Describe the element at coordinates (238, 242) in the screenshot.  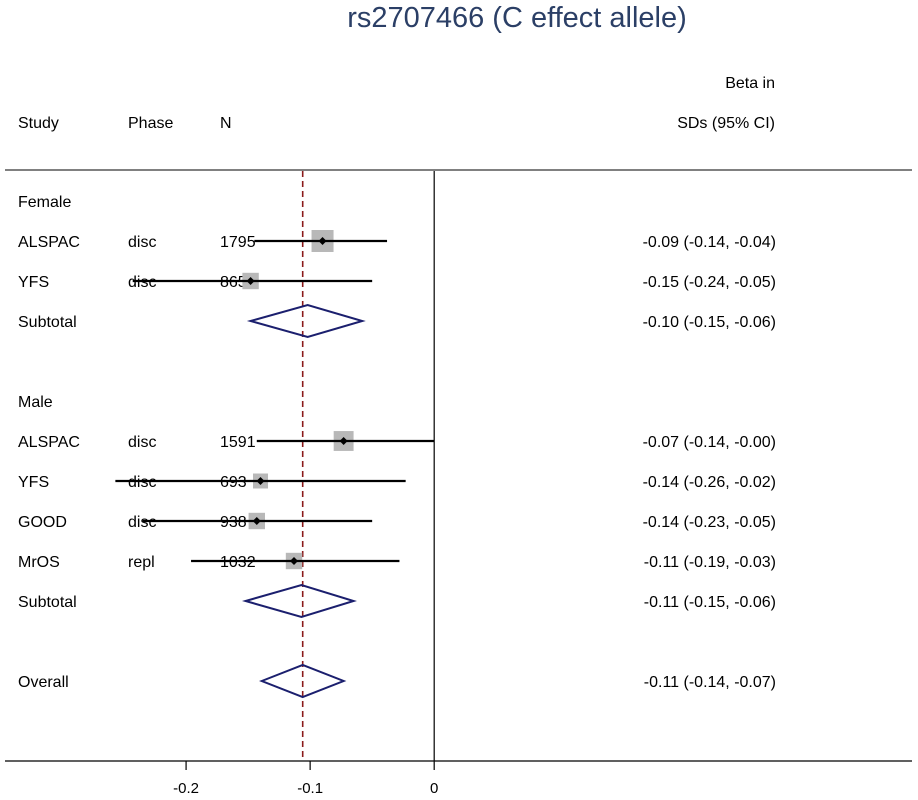
I see `study-n: 1795` at that location.